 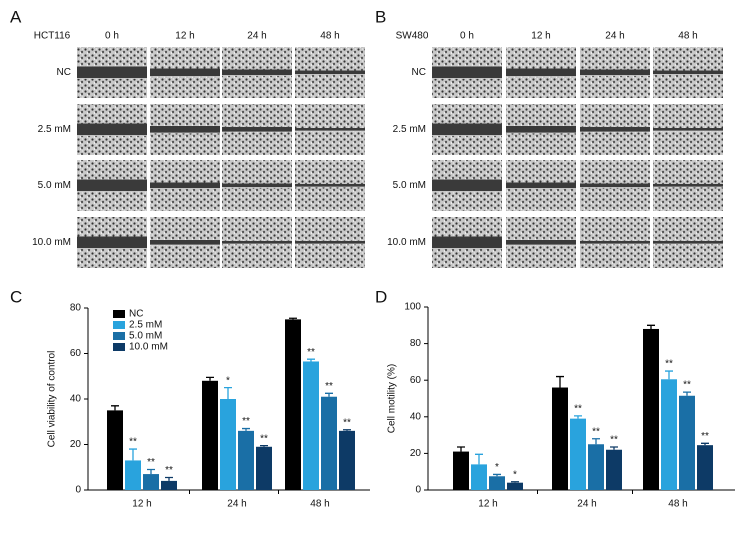 I want to click on cell-line-label: HCT116, so click(x=52, y=36).